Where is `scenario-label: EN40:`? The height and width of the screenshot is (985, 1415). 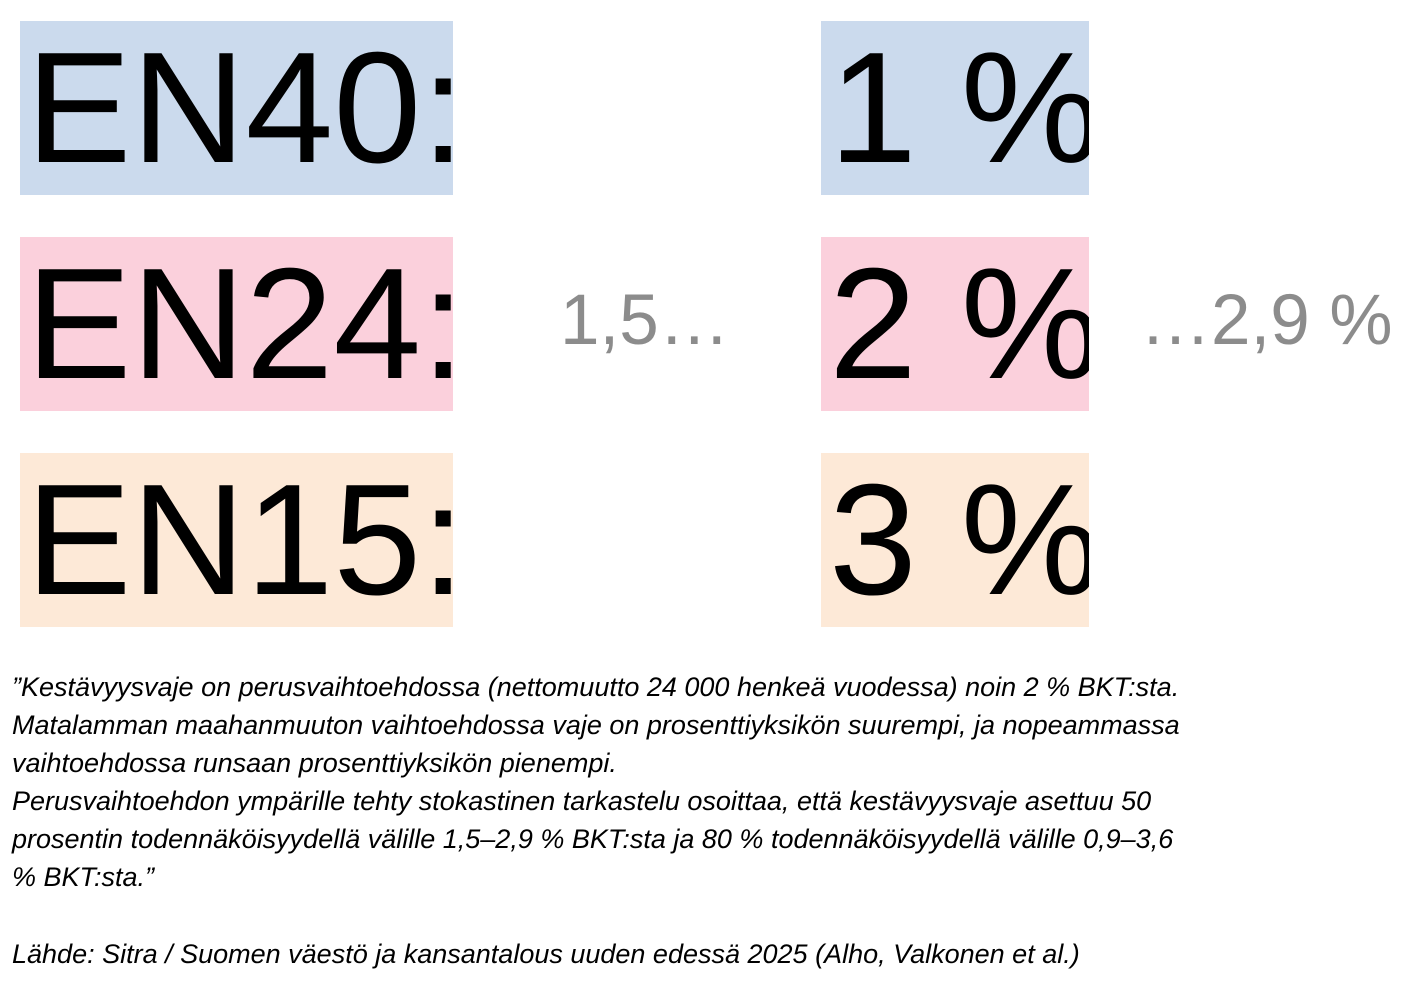
scenario-label: EN40: is located at coordinates (236, 108).